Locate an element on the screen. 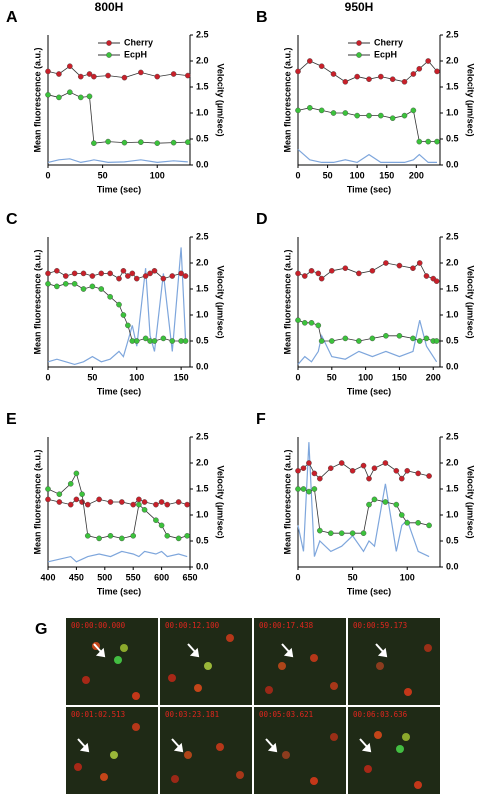  panel-label: E is located at coordinates (11, 419).